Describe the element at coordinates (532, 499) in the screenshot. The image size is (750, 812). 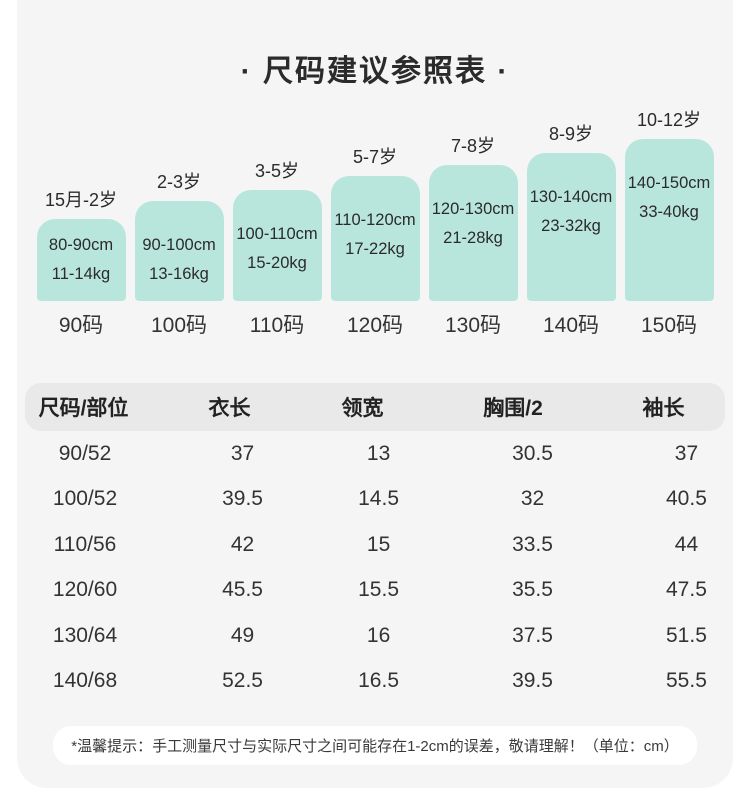
I see `table-cell: 32` at that location.